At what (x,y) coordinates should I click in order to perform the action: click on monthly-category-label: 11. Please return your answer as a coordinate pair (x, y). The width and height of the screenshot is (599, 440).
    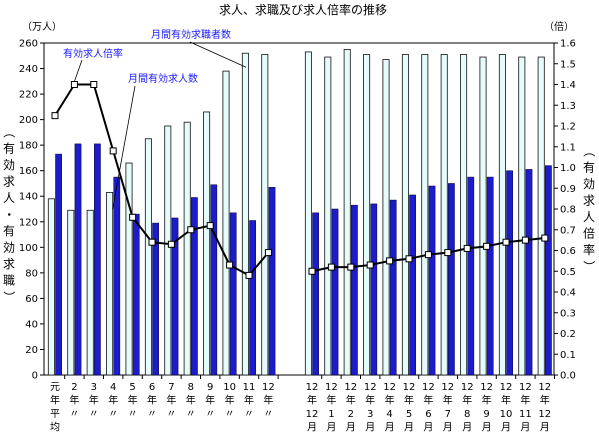
    Looking at the image, I should click on (525, 414).